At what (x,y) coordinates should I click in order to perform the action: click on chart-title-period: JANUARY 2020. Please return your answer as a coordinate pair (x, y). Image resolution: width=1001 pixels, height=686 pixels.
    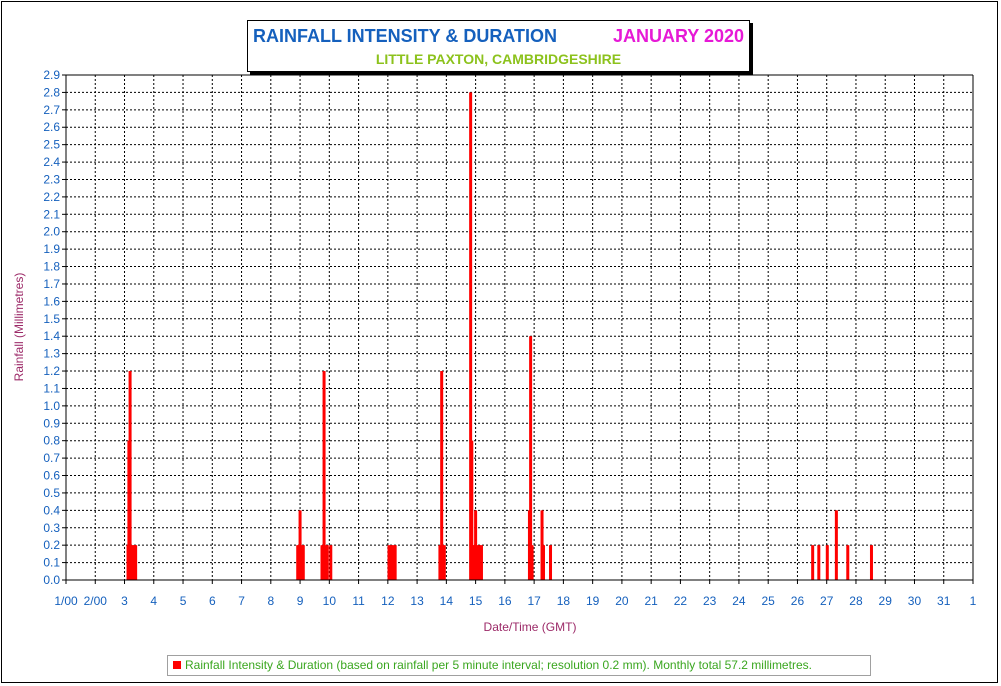
    Looking at the image, I should click on (678, 36).